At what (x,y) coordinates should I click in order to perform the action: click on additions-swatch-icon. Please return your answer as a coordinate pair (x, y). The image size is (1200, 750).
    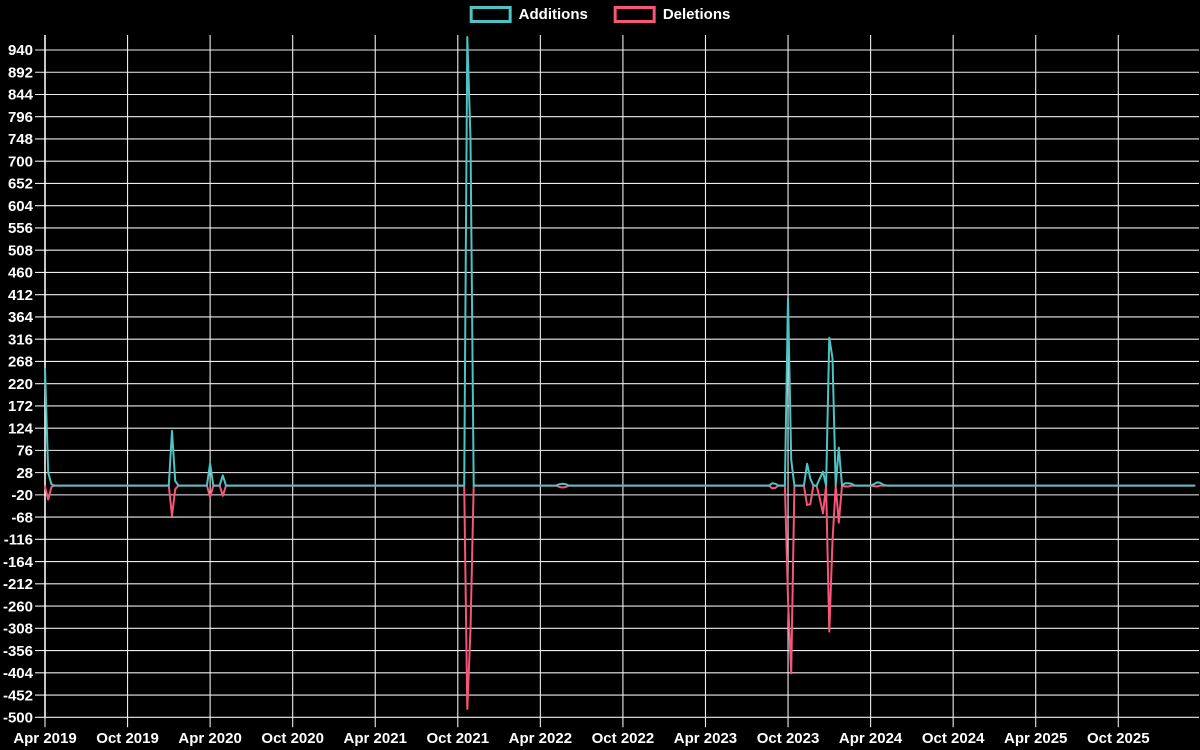
    Looking at the image, I should click on (490, 14).